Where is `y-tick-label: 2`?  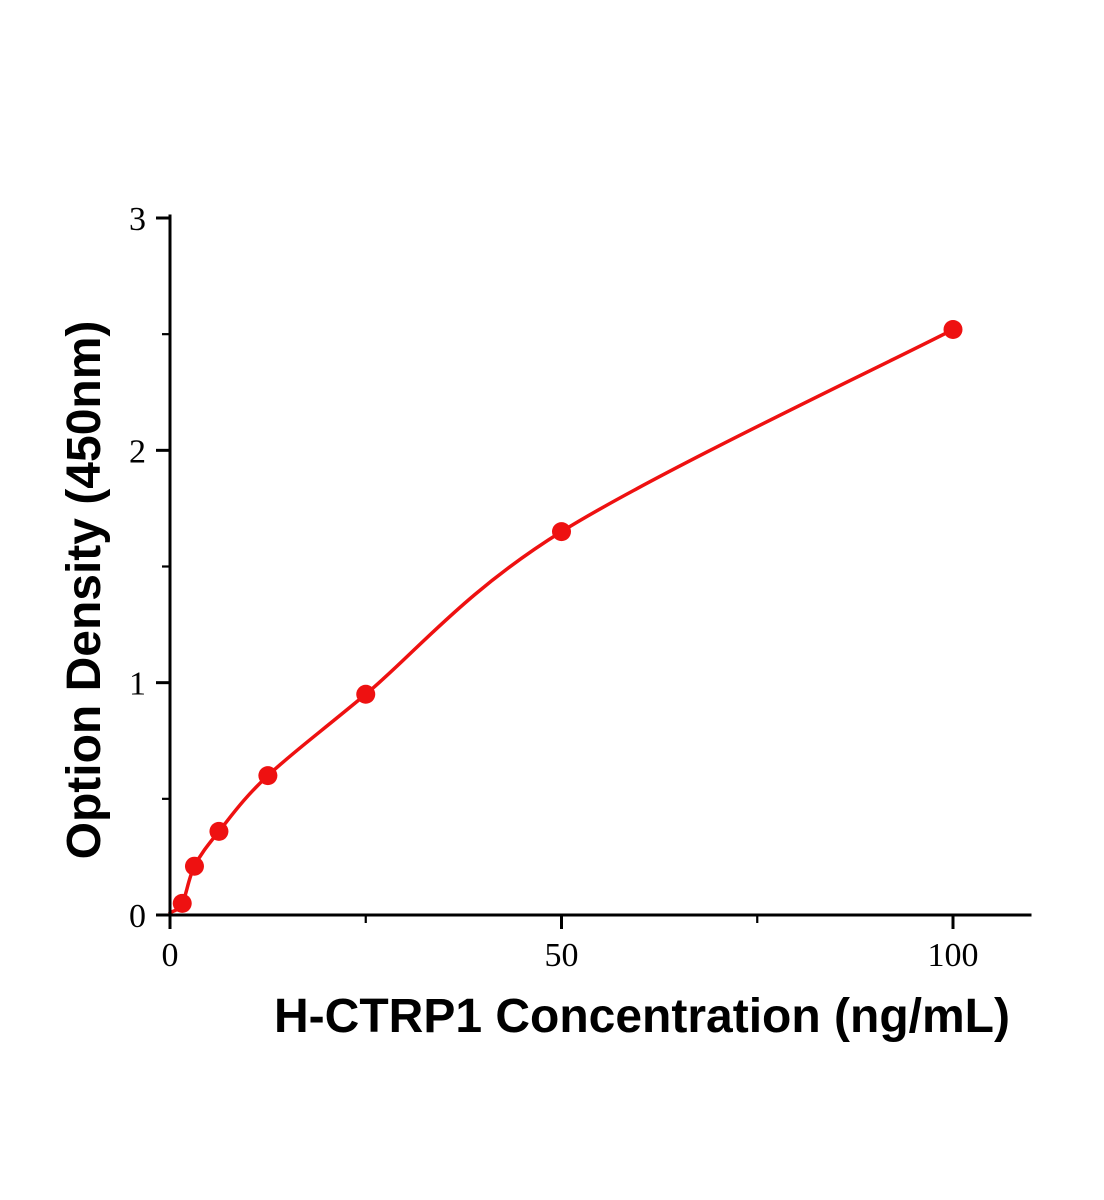
y-tick-label: 2 is located at coordinates (137, 451).